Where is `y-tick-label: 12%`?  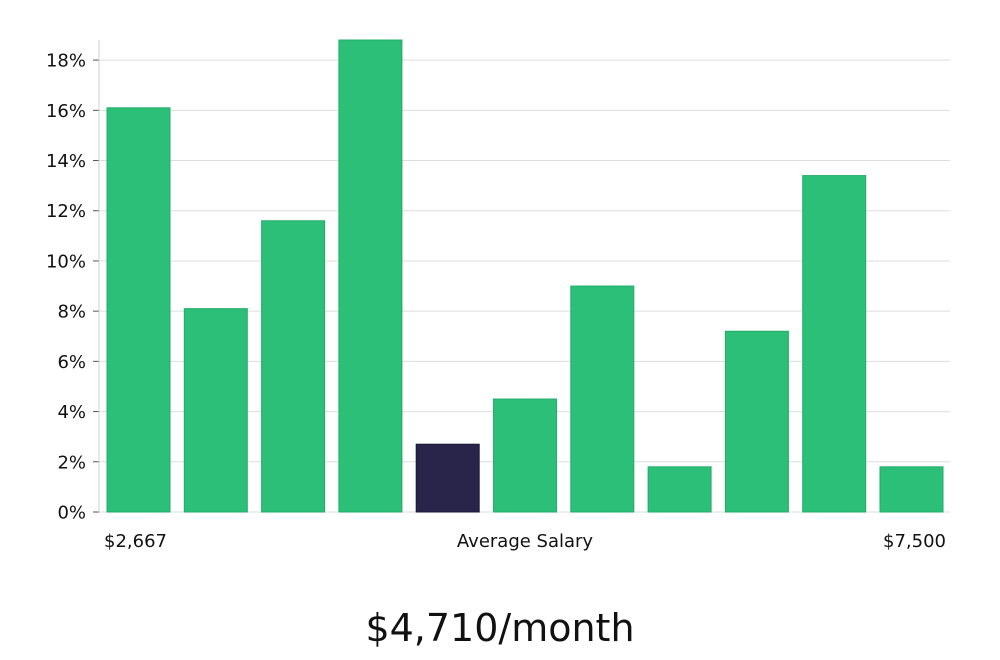
y-tick-label: 12% is located at coordinates (66, 211).